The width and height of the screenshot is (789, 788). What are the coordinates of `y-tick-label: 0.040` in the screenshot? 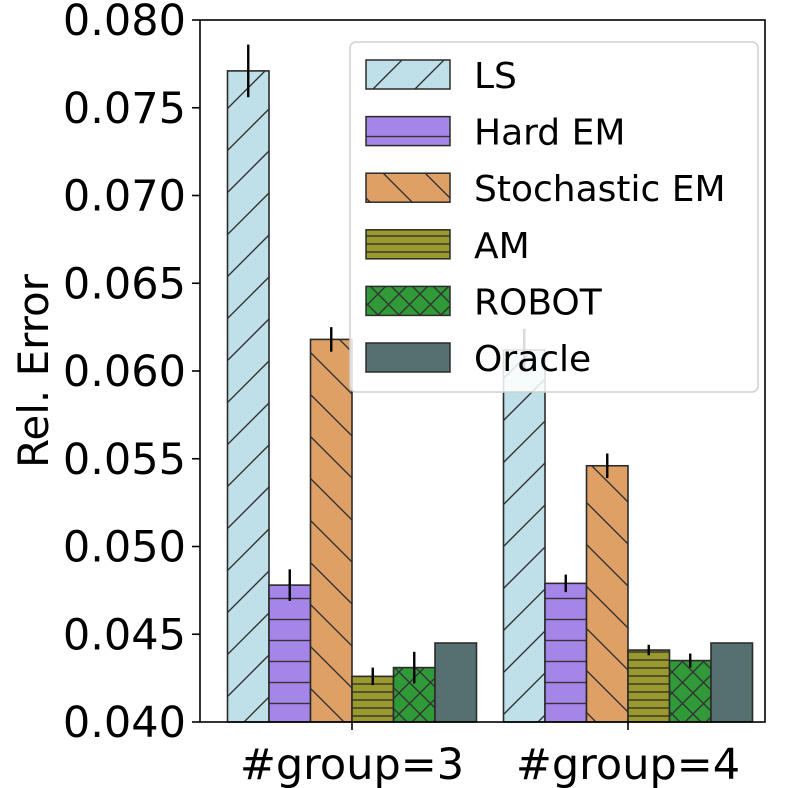 It's located at (124, 723).